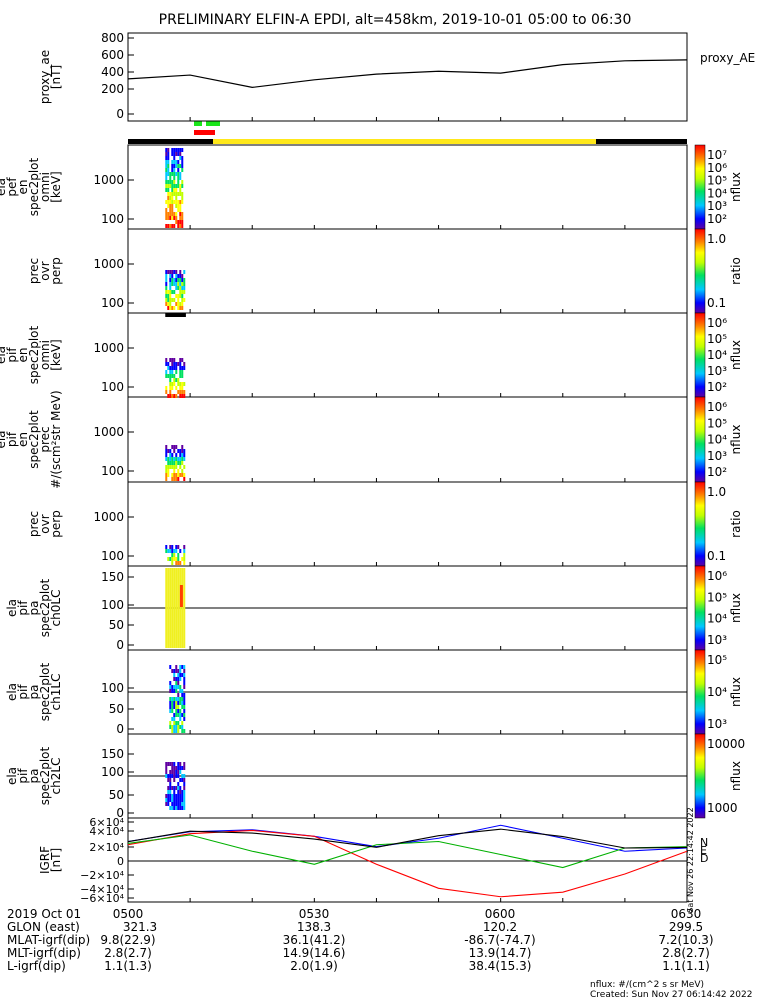 This screenshot has height=1000, width=775. I want to click on eph-value: 299.5, so click(686, 927).